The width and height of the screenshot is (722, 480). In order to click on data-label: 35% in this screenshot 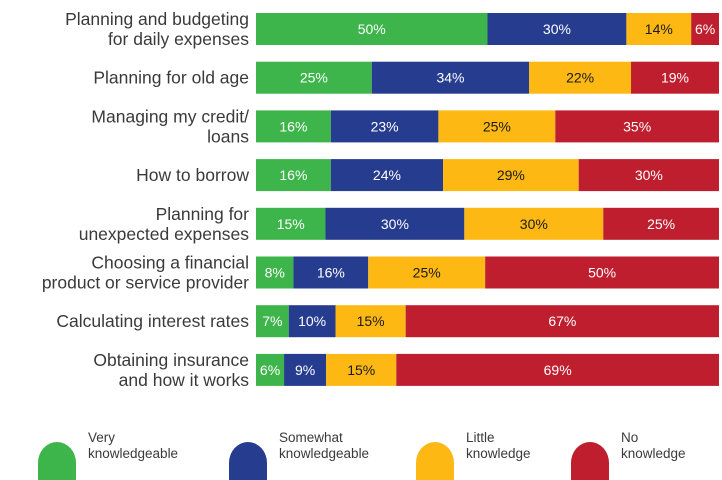, I will do `click(637, 126)`.